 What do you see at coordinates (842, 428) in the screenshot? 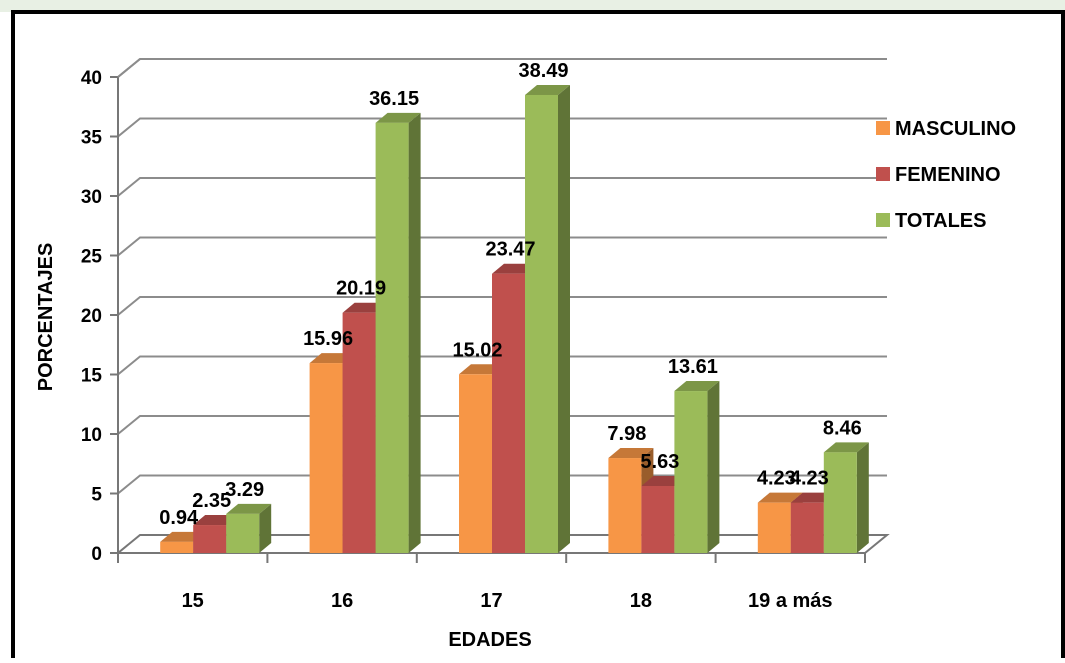
I see `data-label: 8.46` at bounding box center [842, 428].